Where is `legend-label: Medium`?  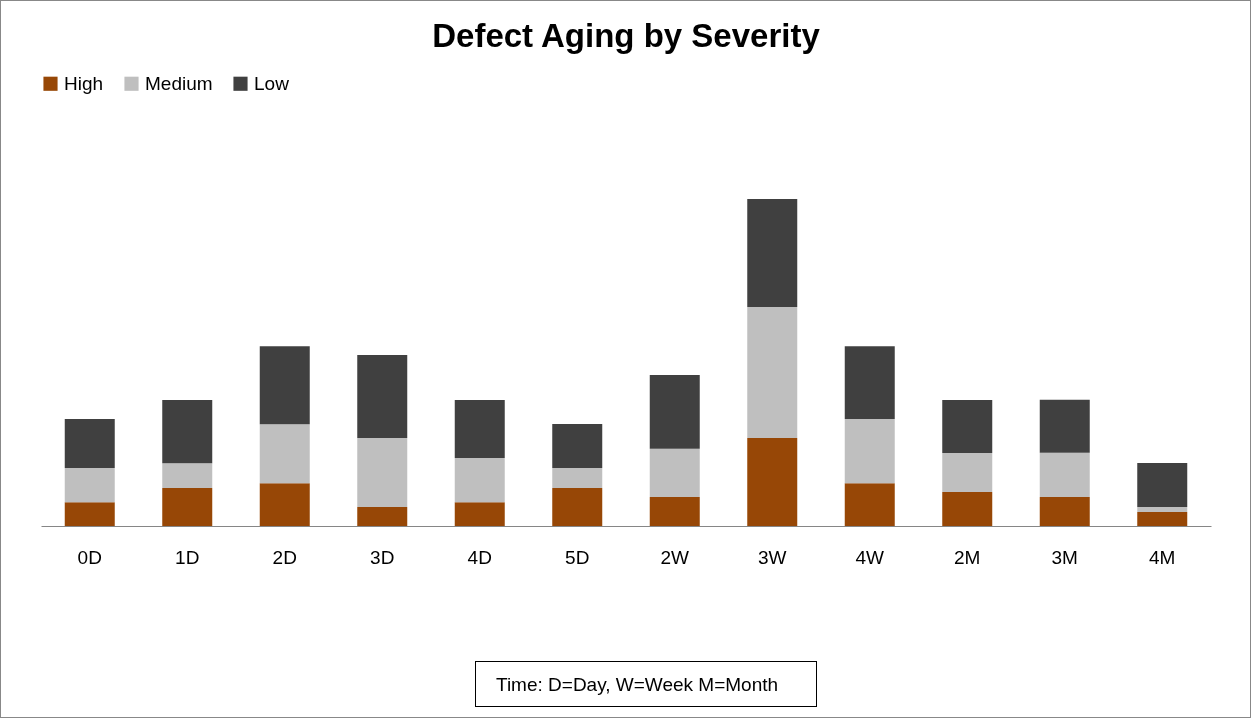
legend-label: Medium is located at coordinates (179, 83).